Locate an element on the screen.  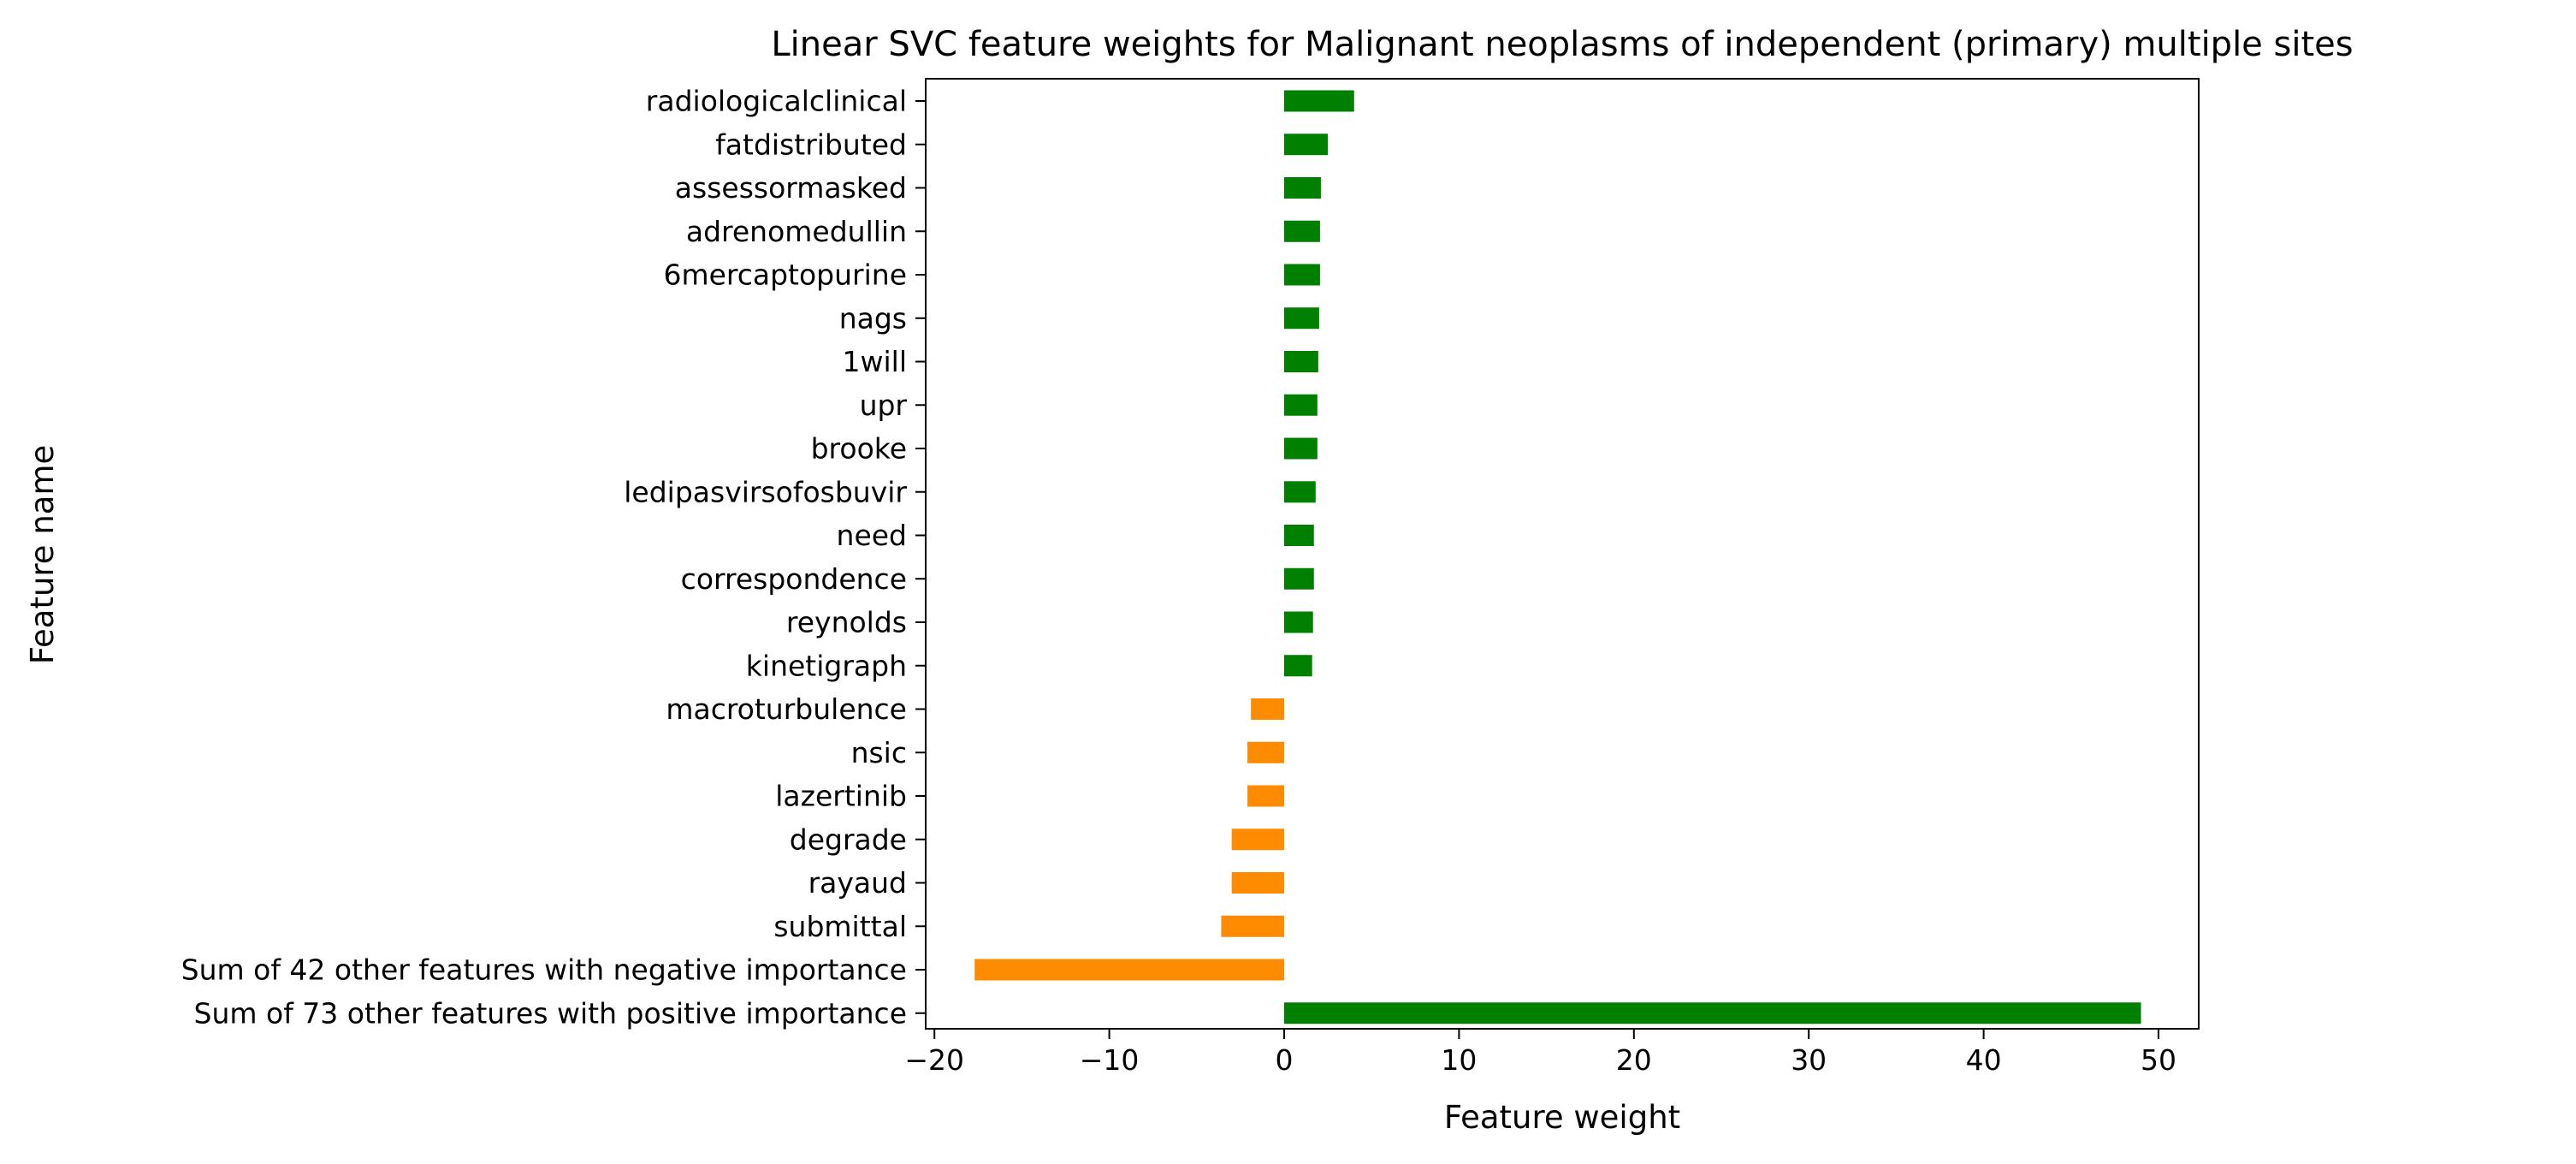
x-tick-label: 40 is located at coordinates (1984, 1060).